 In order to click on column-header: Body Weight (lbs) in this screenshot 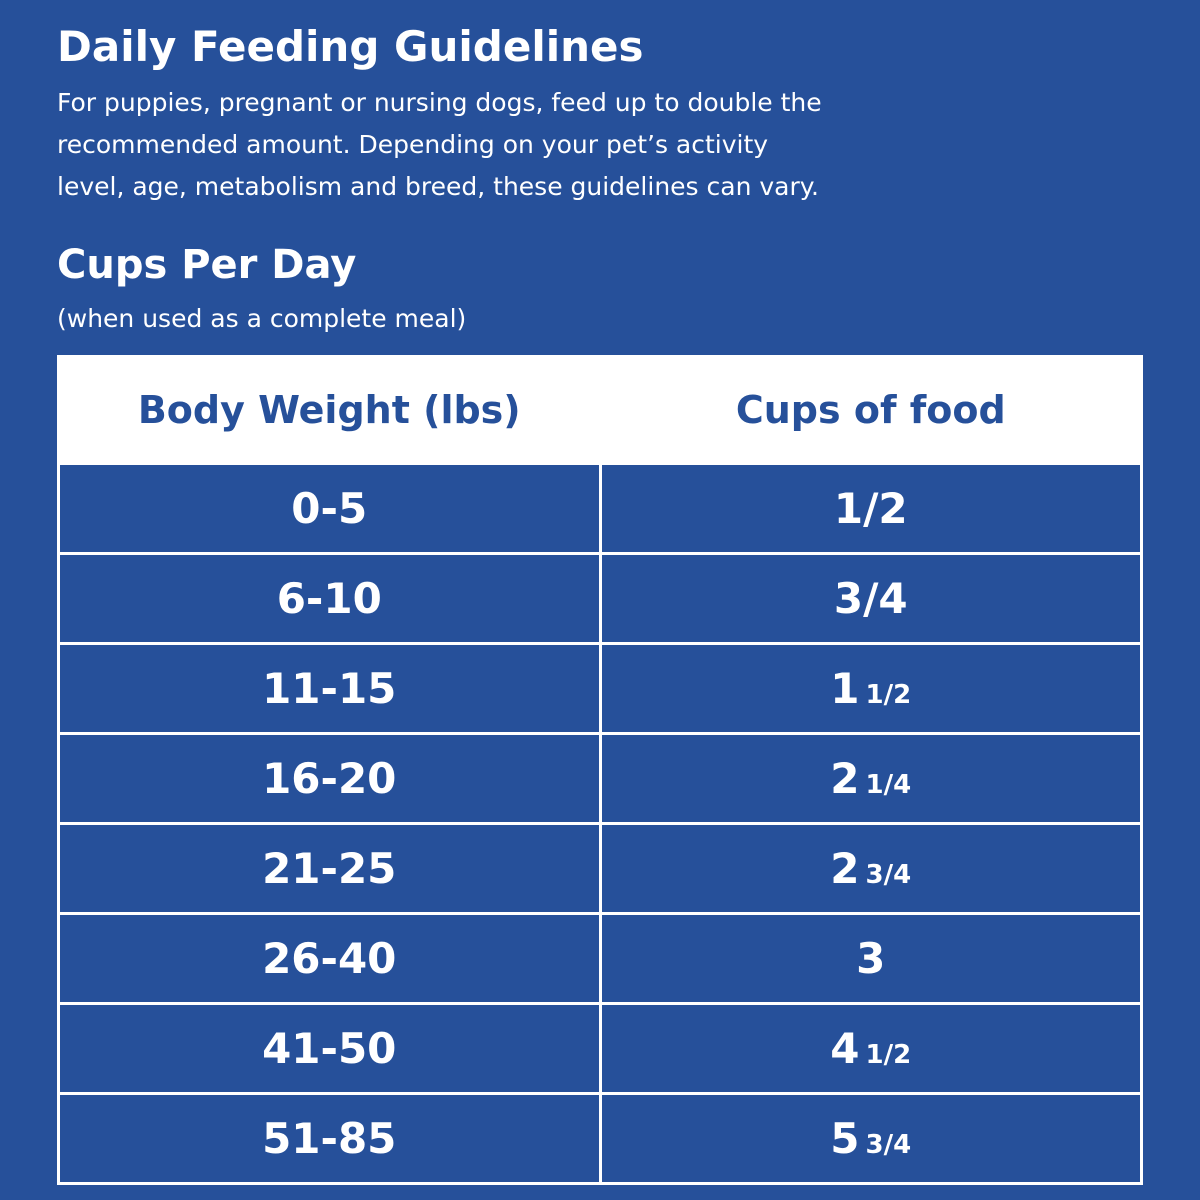, I will do `click(329, 410)`.